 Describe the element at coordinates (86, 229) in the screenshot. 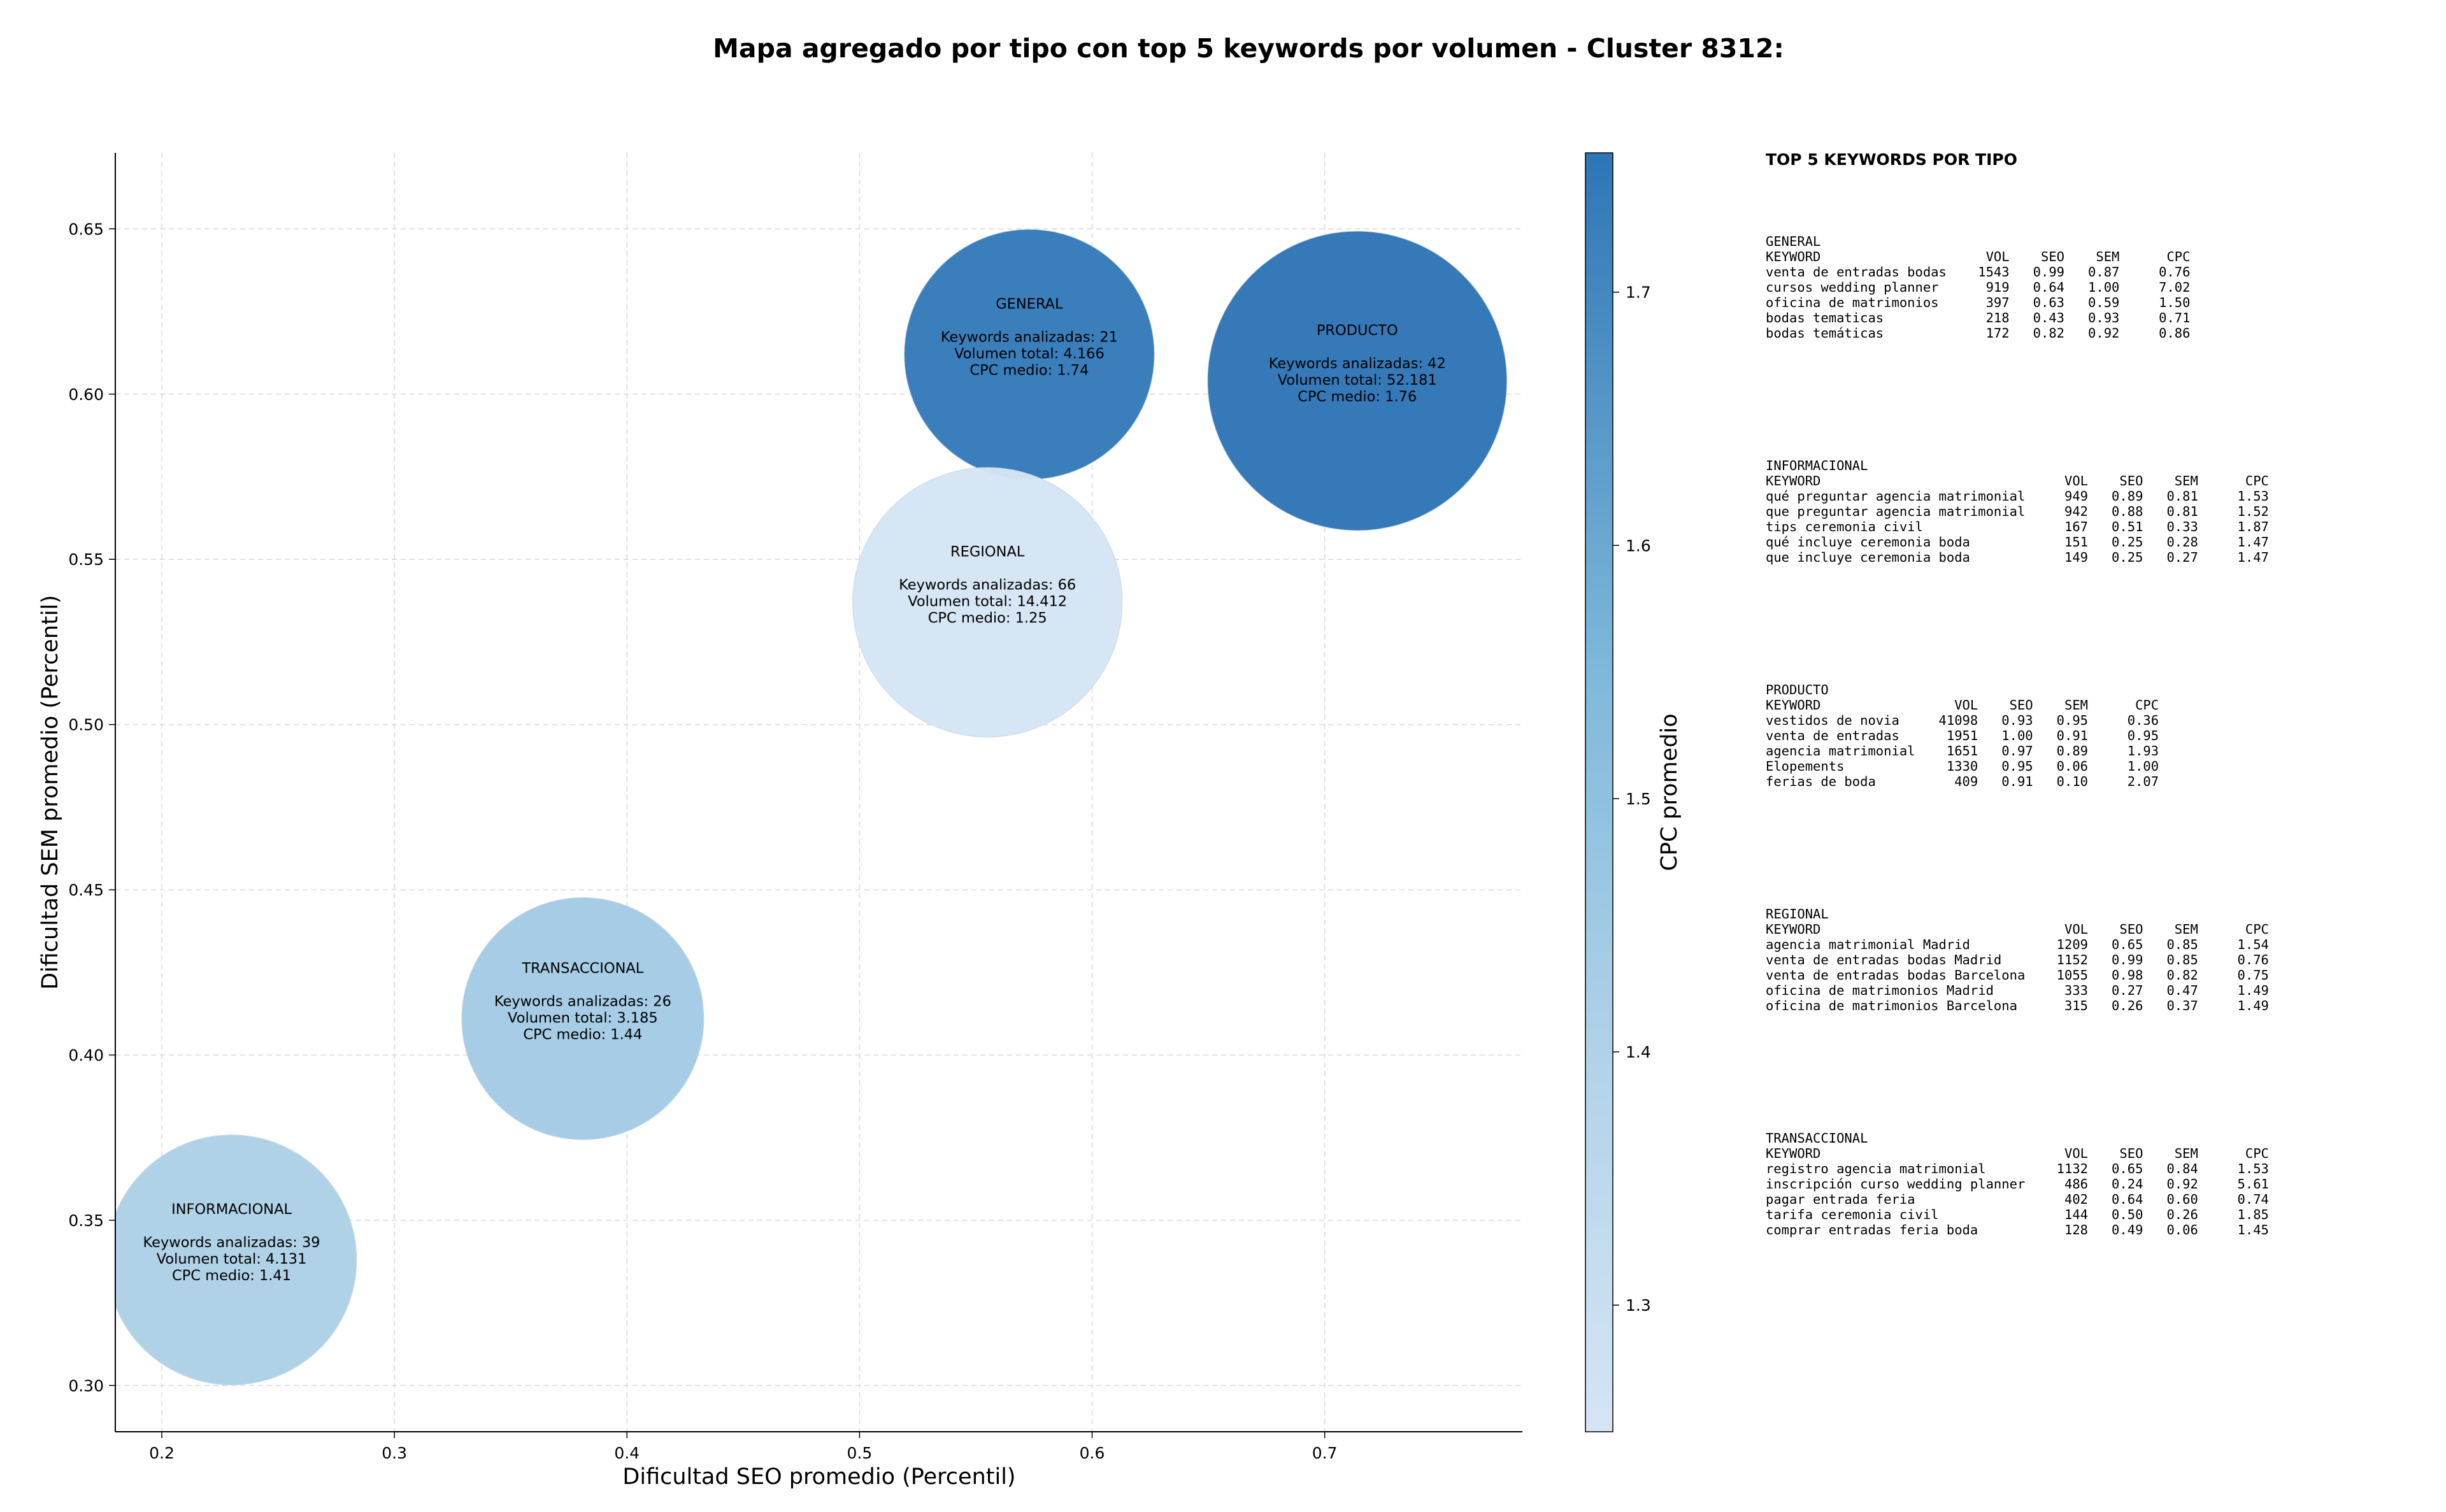

I see `y-tick-label: 0.65` at that location.